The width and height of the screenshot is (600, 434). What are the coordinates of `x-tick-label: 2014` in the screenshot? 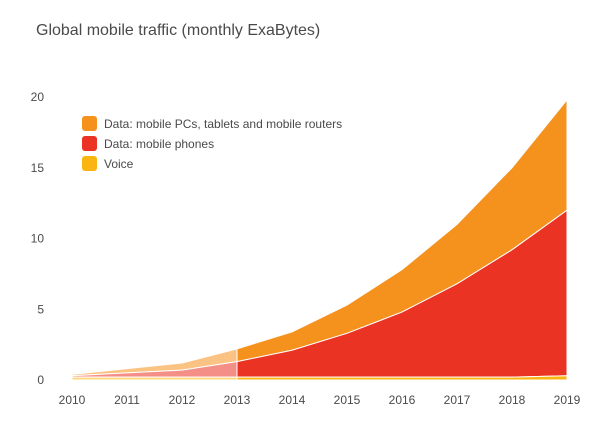 It's located at (292, 400).